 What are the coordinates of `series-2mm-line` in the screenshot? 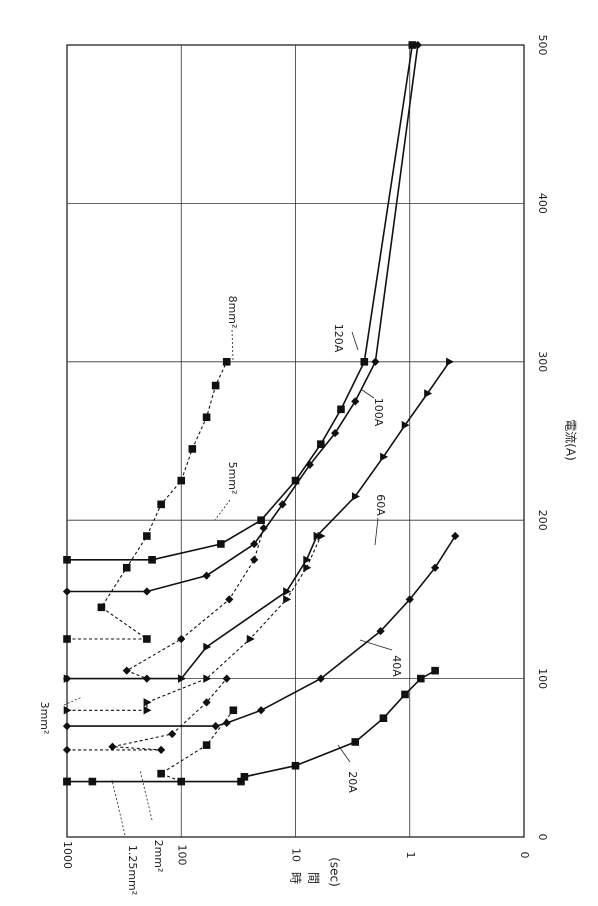 It's located at (147, 714).